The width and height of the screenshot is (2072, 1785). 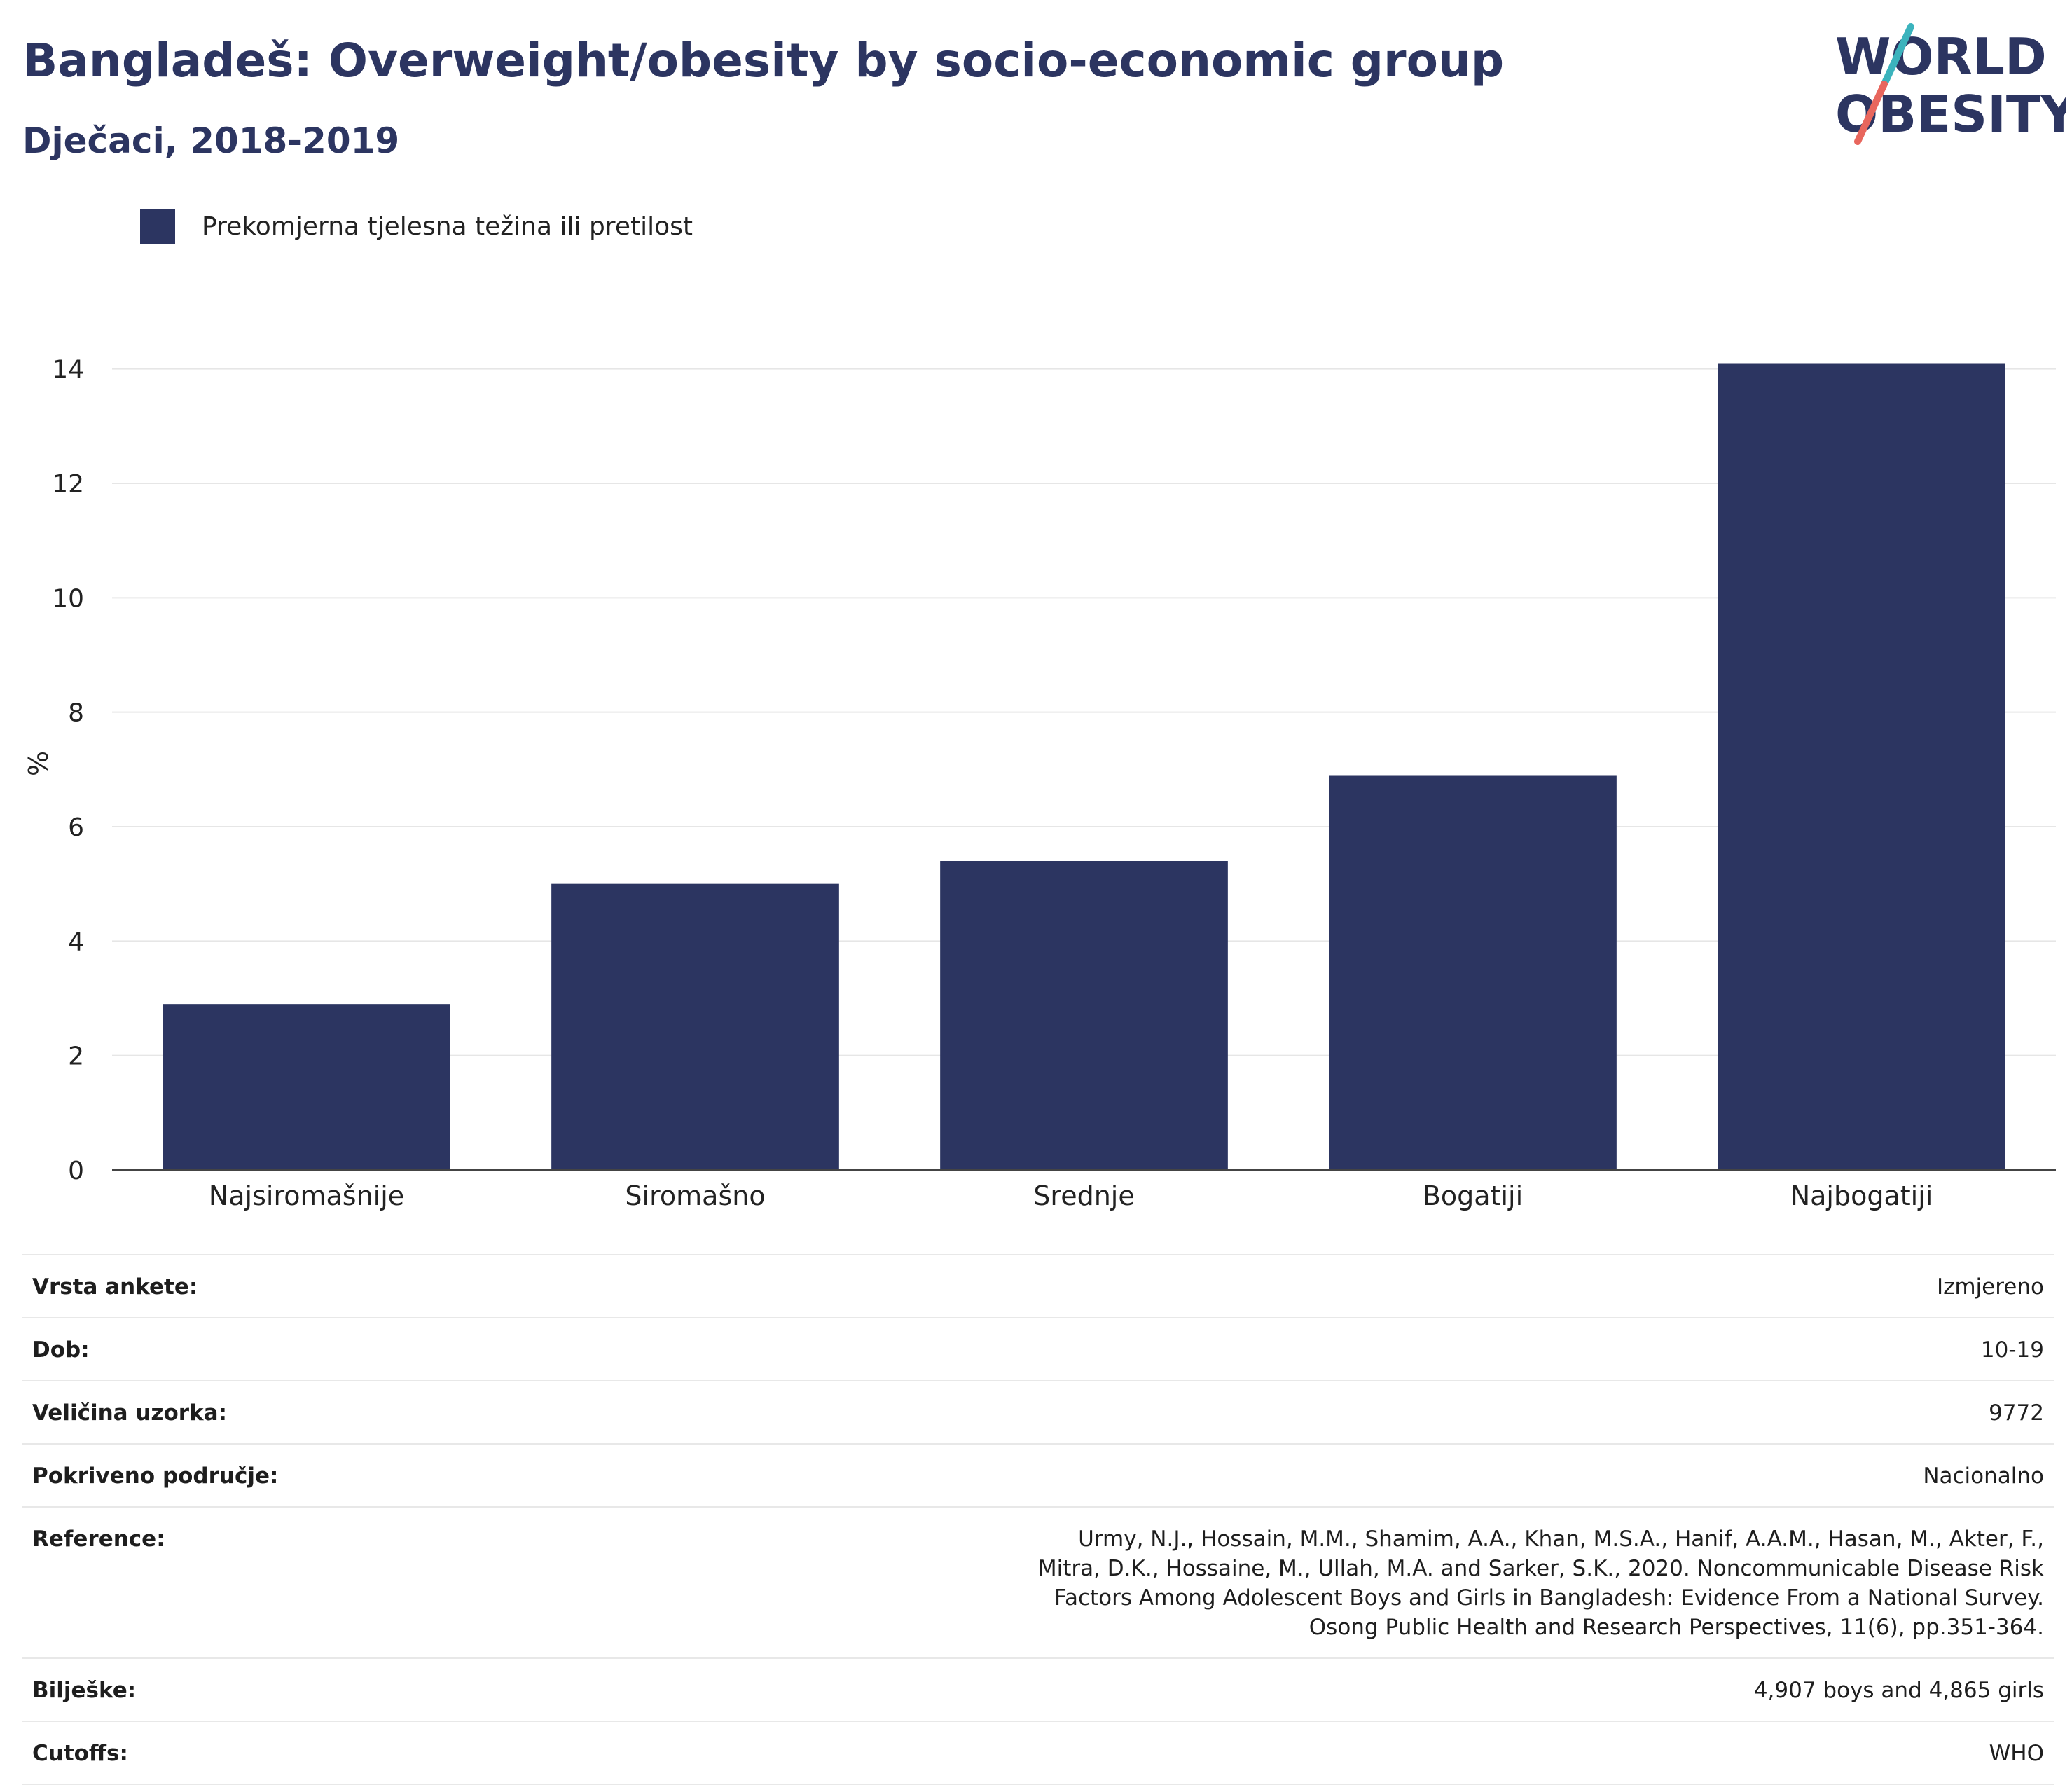 What do you see at coordinates (76, 1056) in the screenshot?
I see `y-tick-label: 2` at bounding box center [76, 1056].